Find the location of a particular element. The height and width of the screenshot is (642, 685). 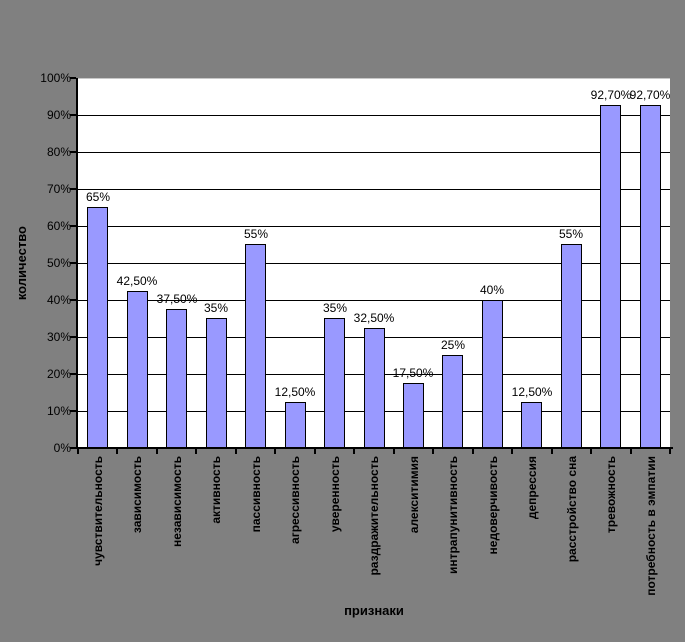

bar-value-label: 17,50% is located at coordinates (413, 373).